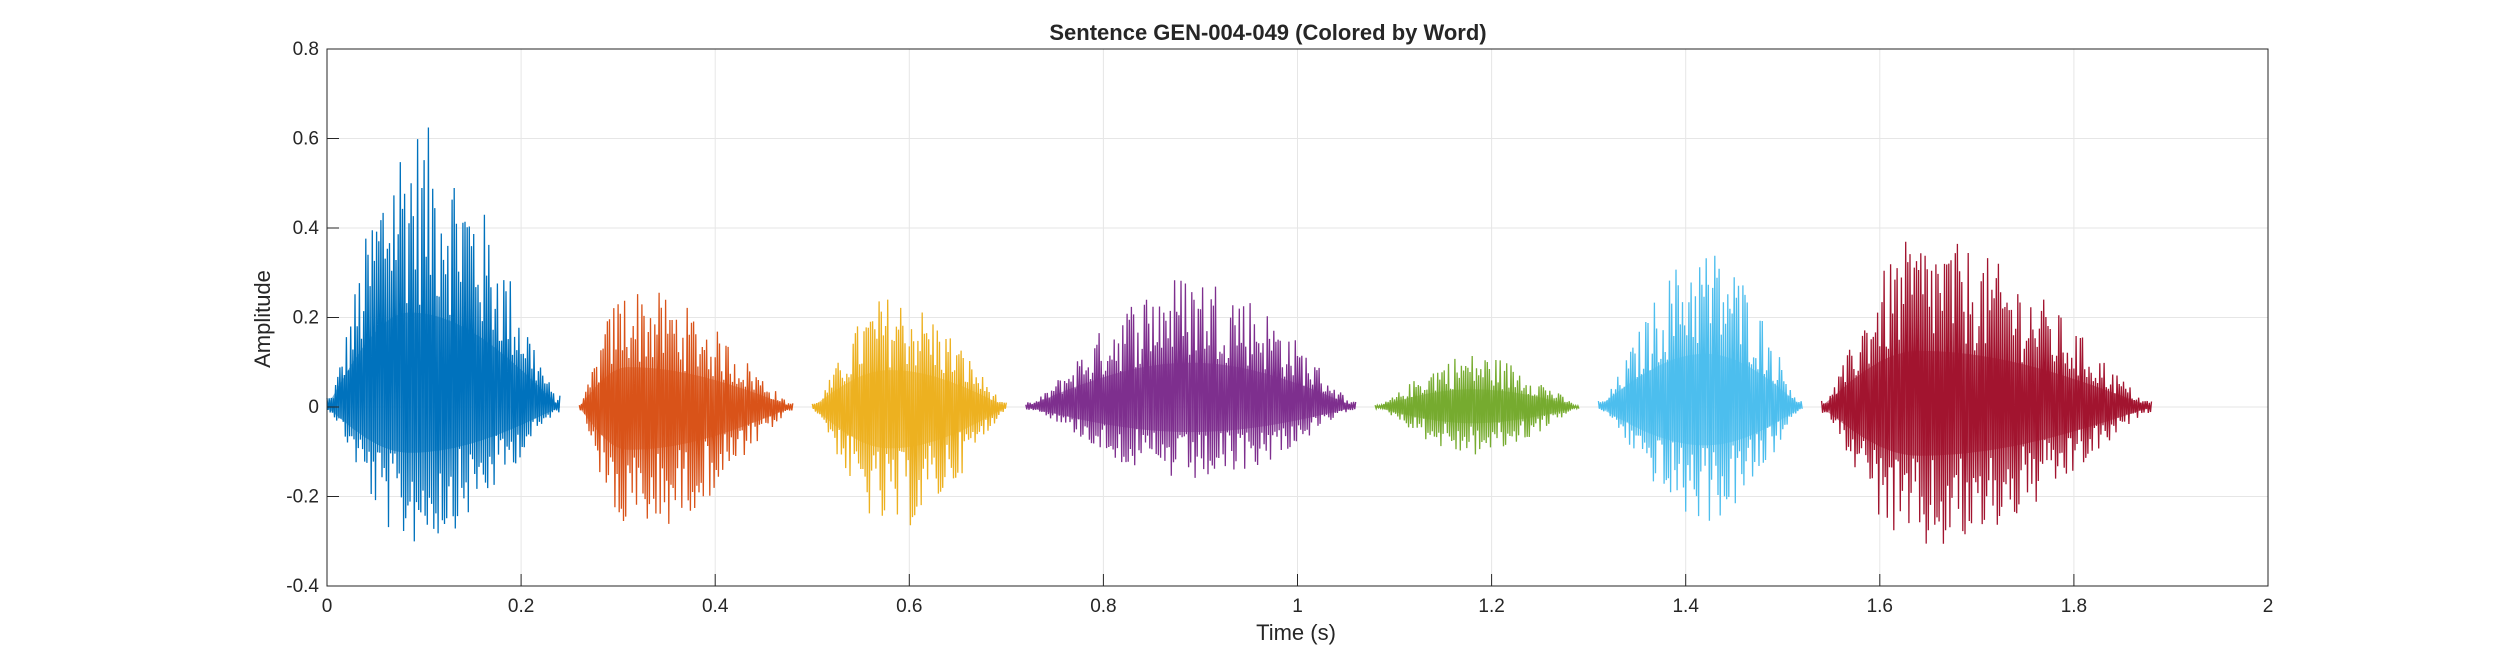 The height and width of the screenshot is (657, 2500). Describe the element at coordinates (1685, 606) in the screenshot. I see `x-tick-label: 1.4` at that location.